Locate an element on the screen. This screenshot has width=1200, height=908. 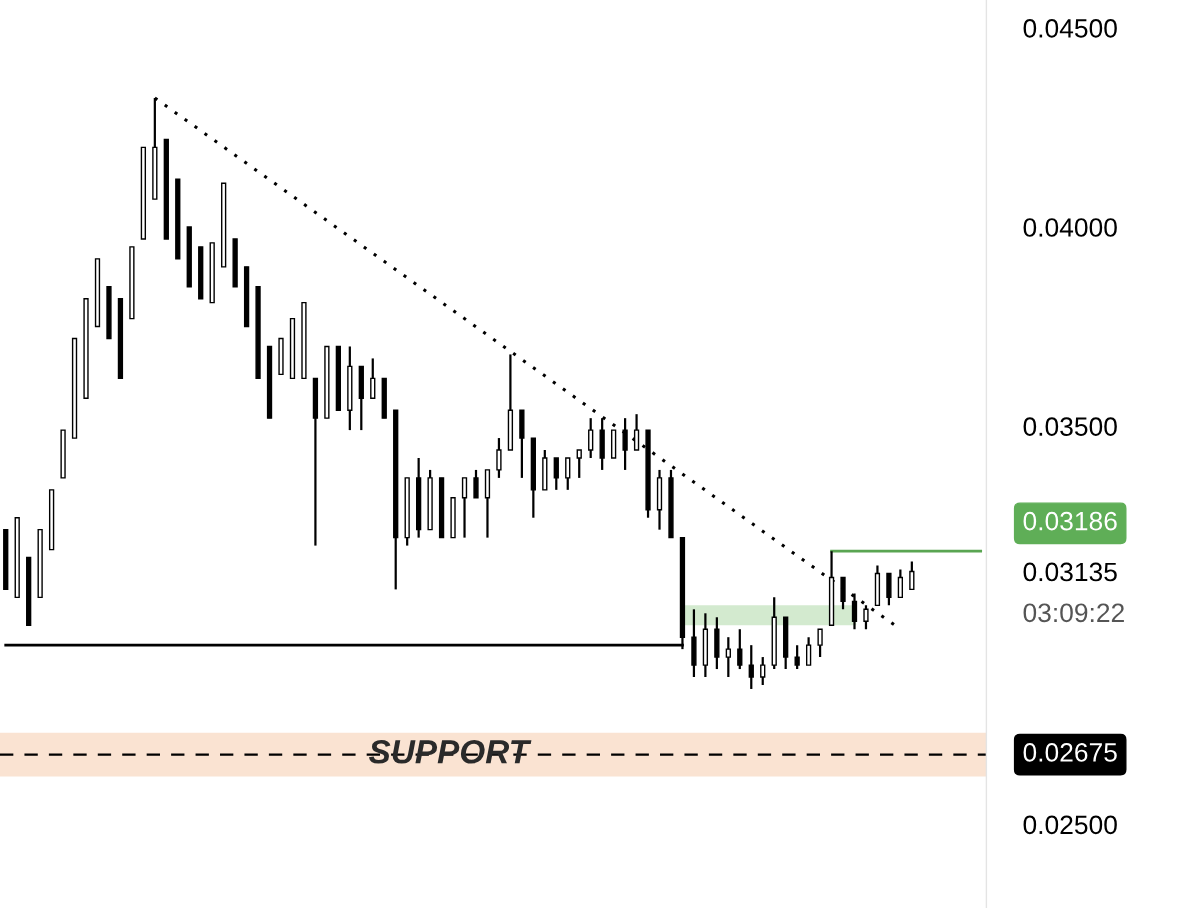
y-tick-label: 0.04500 is located at coordinates (1070, 28).